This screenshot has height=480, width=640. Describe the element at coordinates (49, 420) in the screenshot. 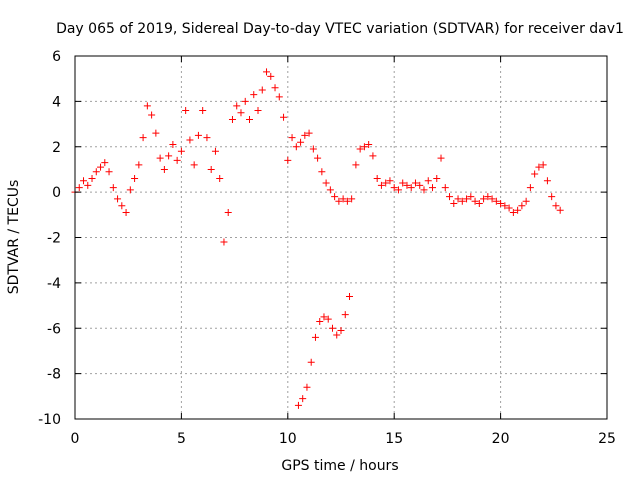

I see `y-tick-label: -10` at that location.